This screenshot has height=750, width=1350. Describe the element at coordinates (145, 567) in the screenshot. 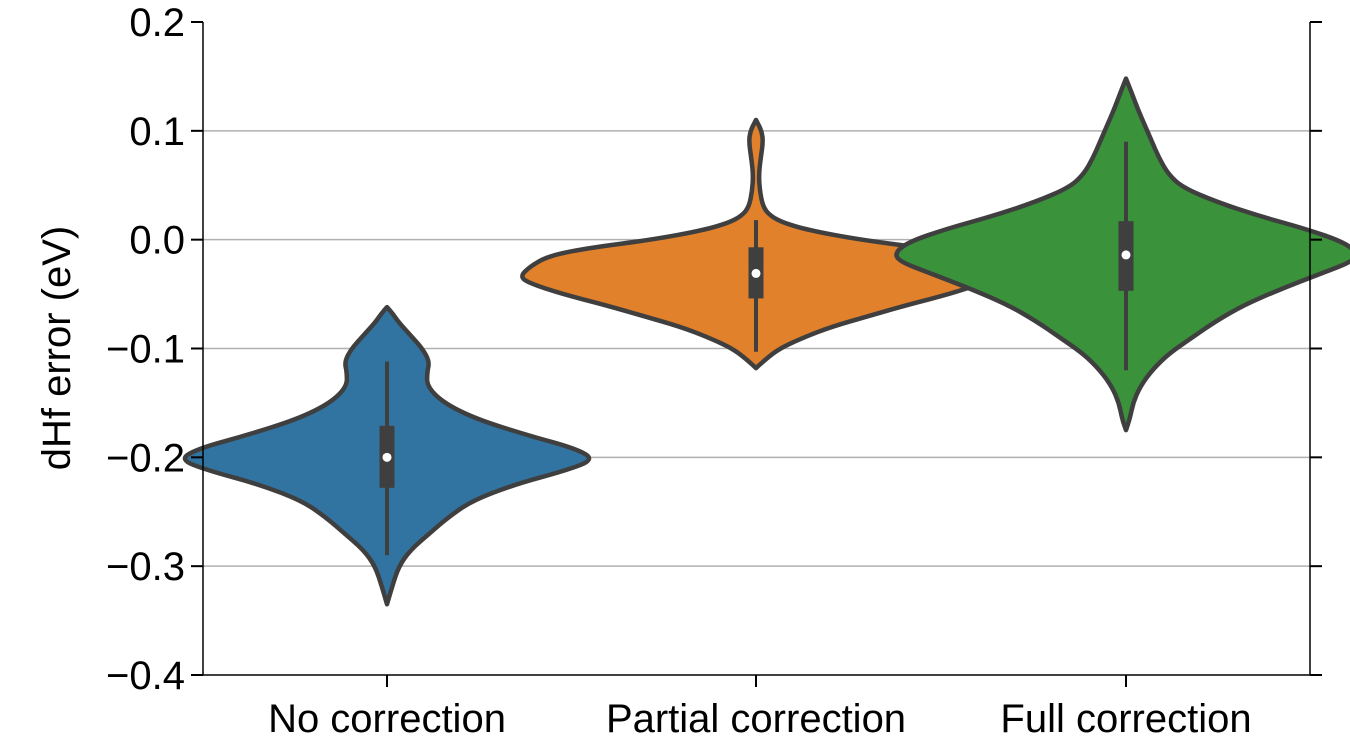

I see `y-tick-label: −0.3` at that location.